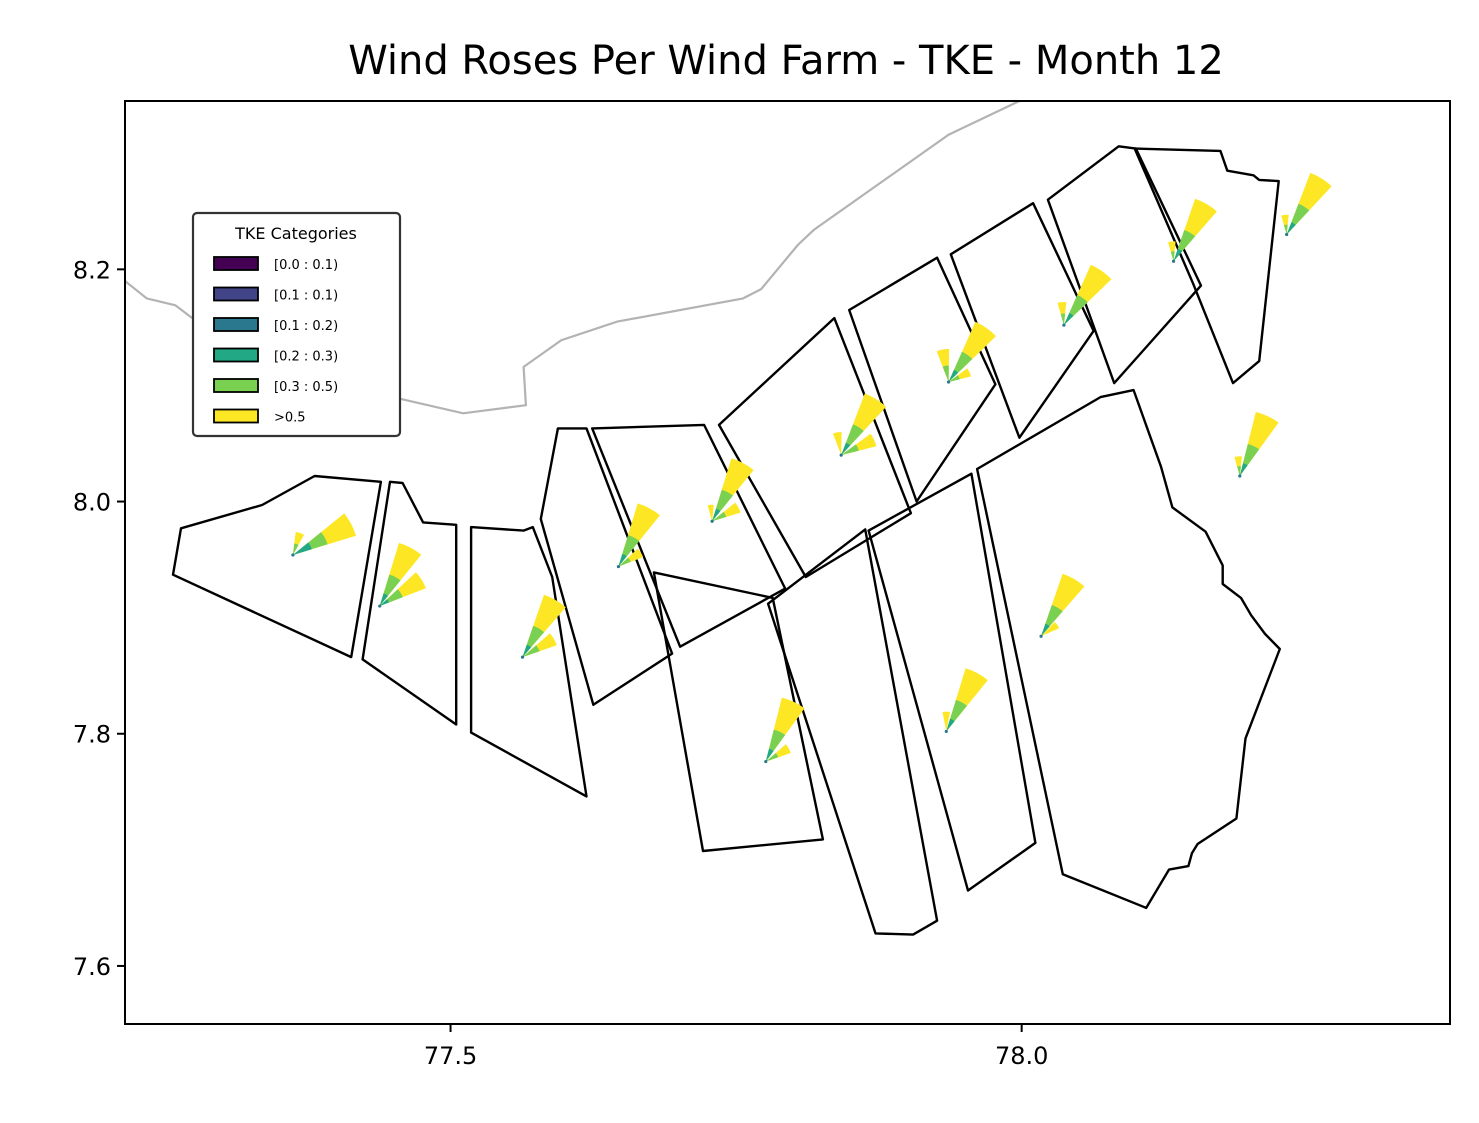 This screenshot has height=1123, width=1479. I want to click on y-tick-label: 7.6, so click(92, 967).